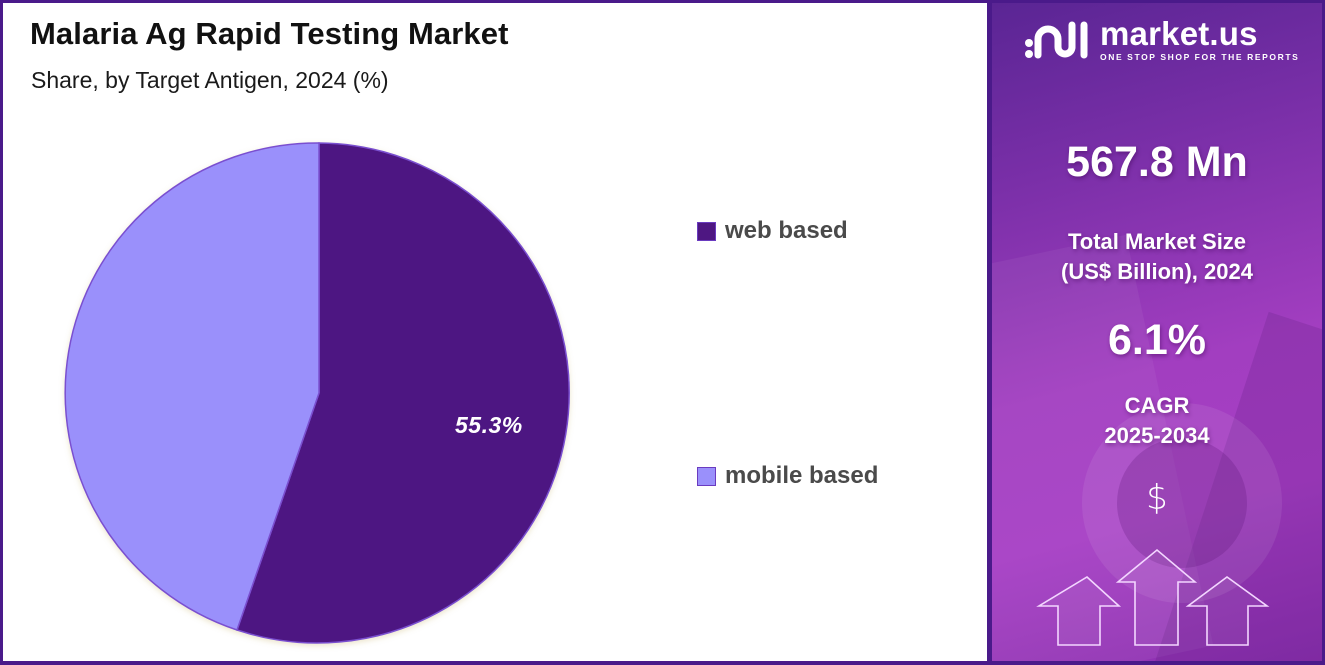 This screenshot has height=665, width=1325. I want to click on legend-swatch-mobile-based, so click(706, 476).